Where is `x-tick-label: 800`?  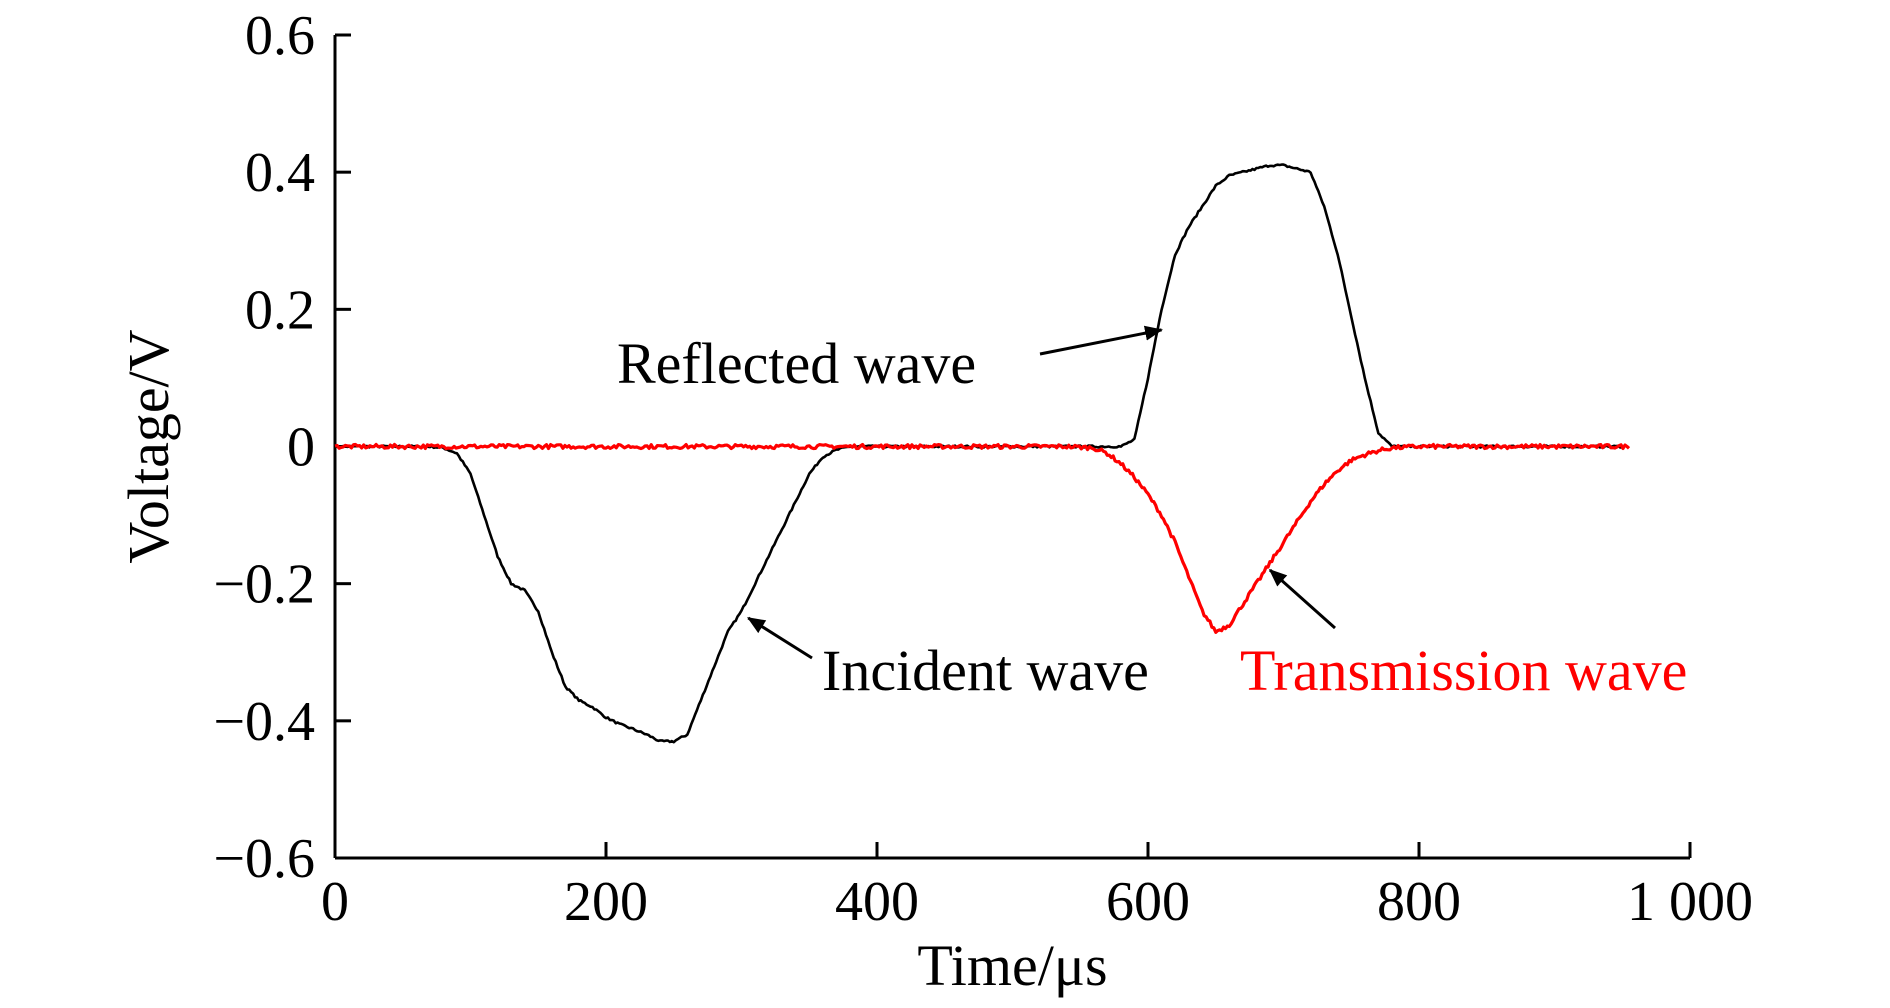
x-tick-label: 800 is located at coordinates (1419, 902).